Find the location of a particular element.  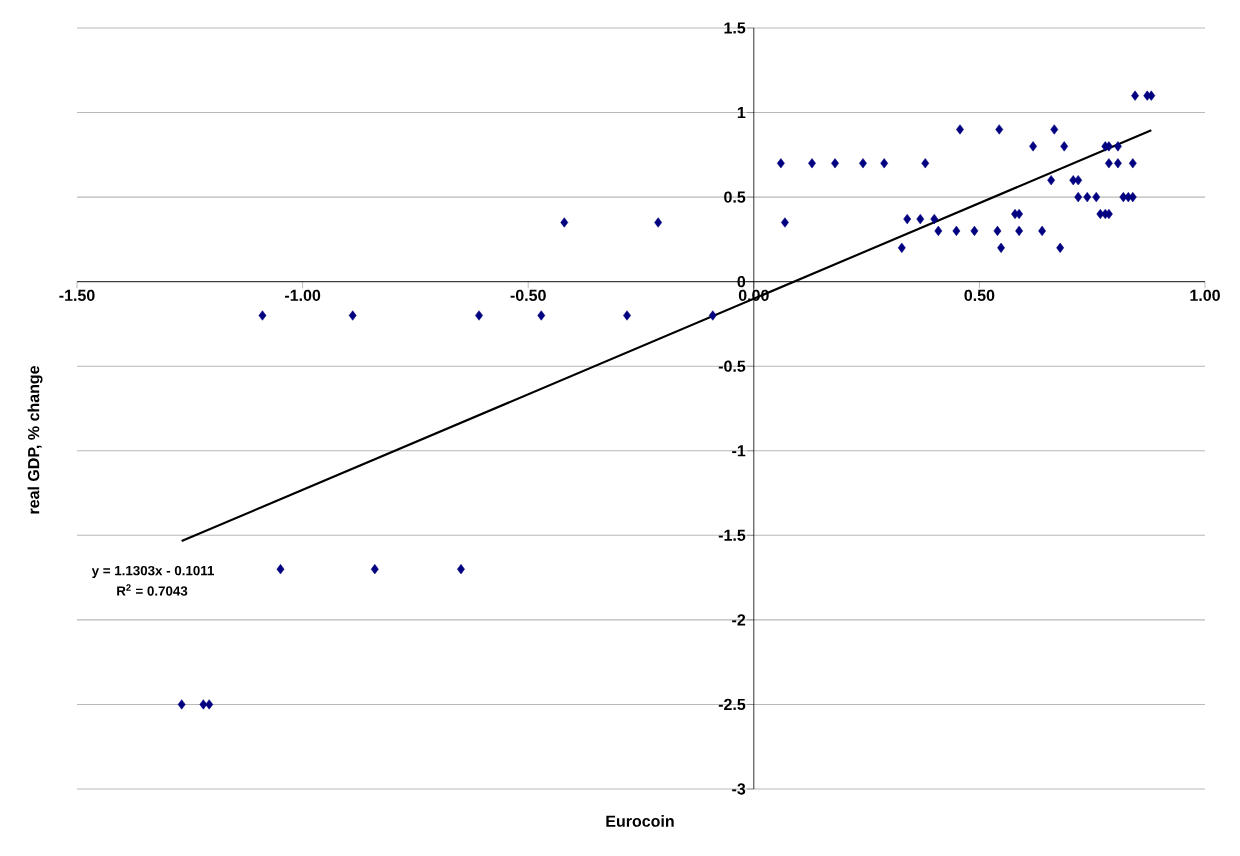

y-tick-label: 1.5 is located at coordinates (735, 28).